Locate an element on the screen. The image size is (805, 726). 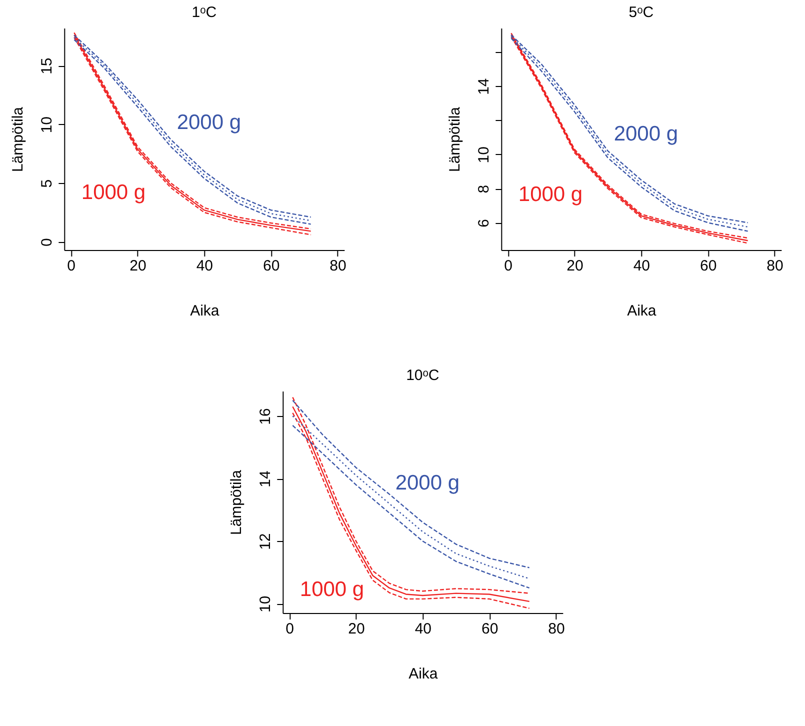
chart-title: 5ᵒC is located at coordinates (641, 12).